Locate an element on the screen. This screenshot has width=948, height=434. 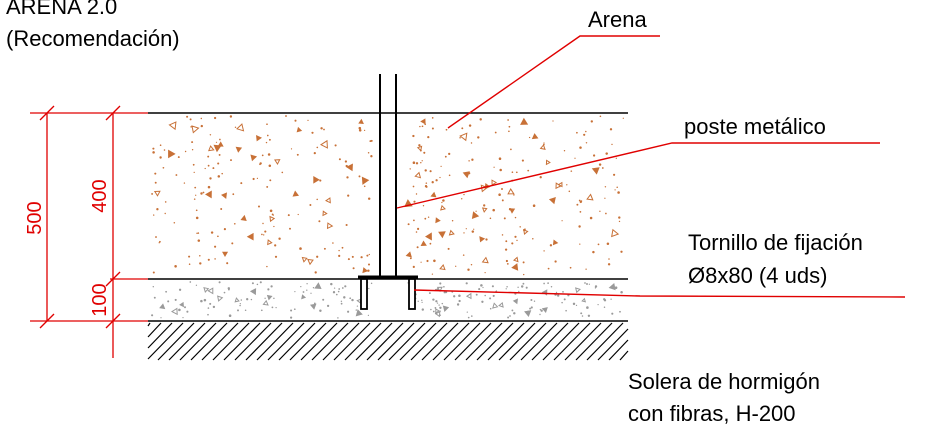
dimension-lines is located at coordinates (89, 231).